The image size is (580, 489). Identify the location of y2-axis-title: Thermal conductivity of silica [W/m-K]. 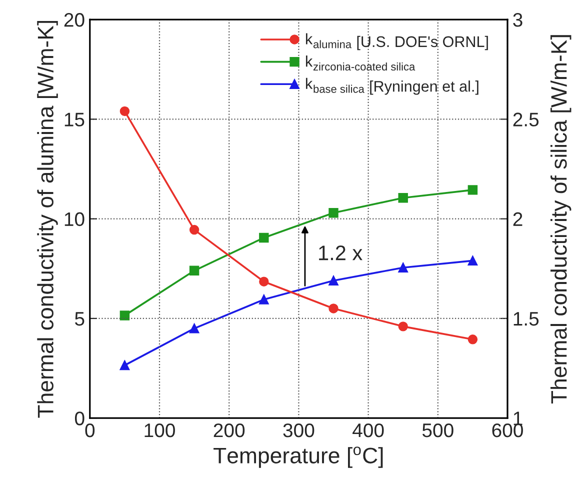
(561, 219).